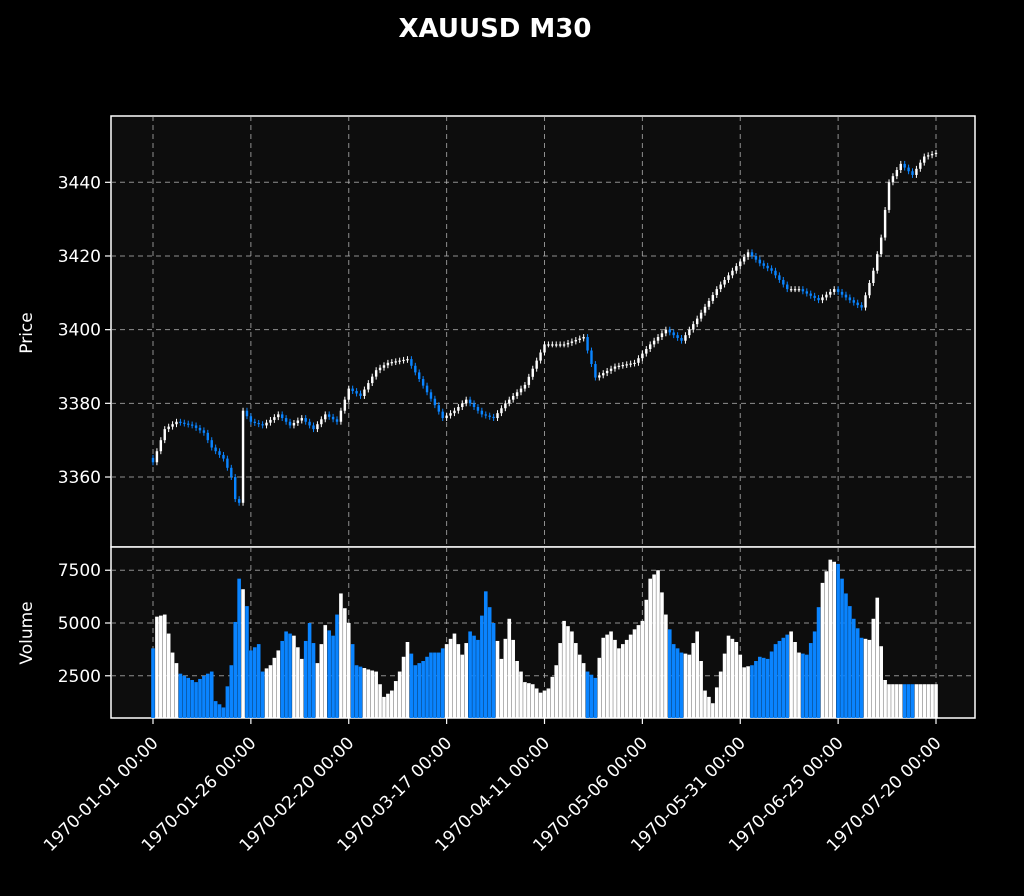 The width and height of the screenshot is (1024, 896). I want to click on volume-axis-label: Volume, so click(27, 632).